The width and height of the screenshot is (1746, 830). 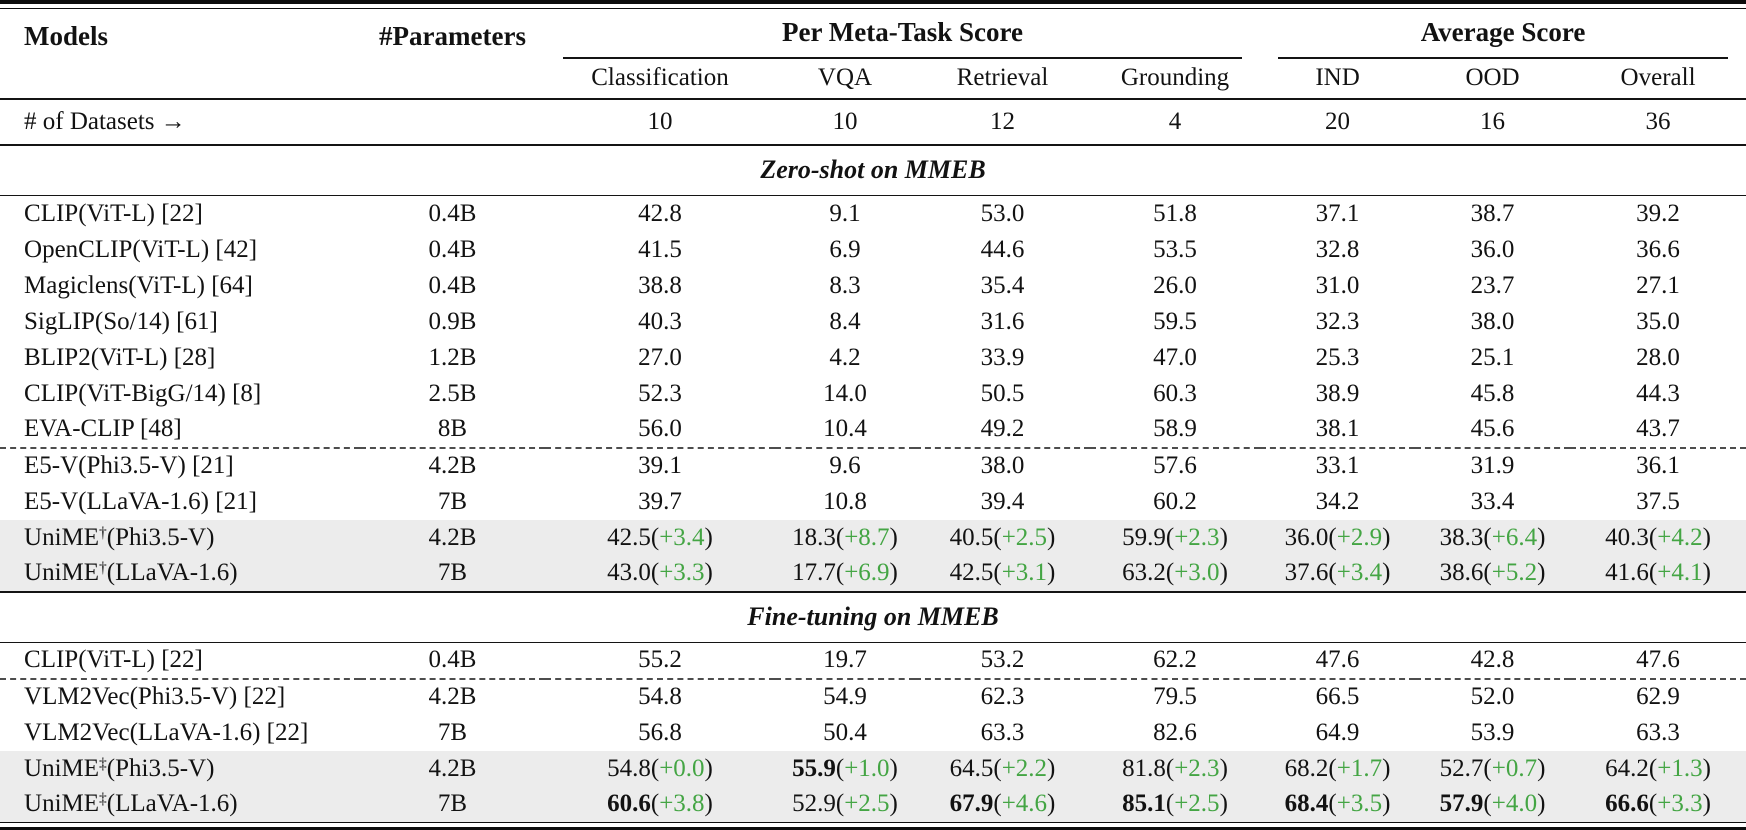 I want to click on parameter-count: 1.2B, so click(x=452, y=357).